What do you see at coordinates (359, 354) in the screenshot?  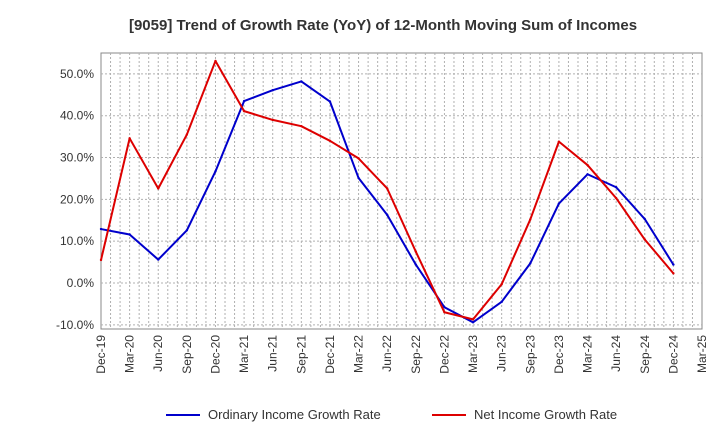 I see `x-tick-label: Mar-22` at bounding box center [359, 354].